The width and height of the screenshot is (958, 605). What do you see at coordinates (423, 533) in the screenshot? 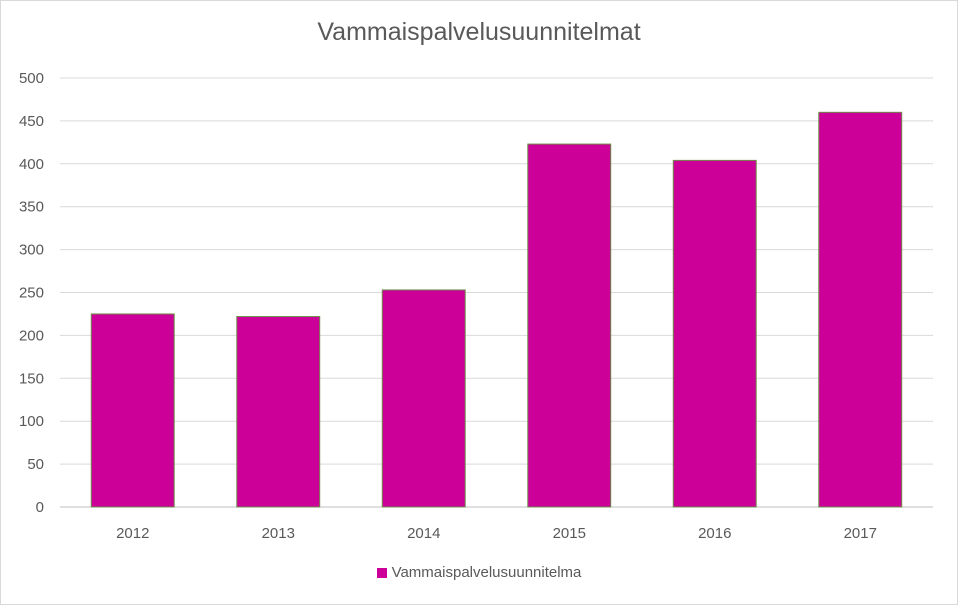
I see `x-tick-label: 2014` at bounding box center [423, 533].